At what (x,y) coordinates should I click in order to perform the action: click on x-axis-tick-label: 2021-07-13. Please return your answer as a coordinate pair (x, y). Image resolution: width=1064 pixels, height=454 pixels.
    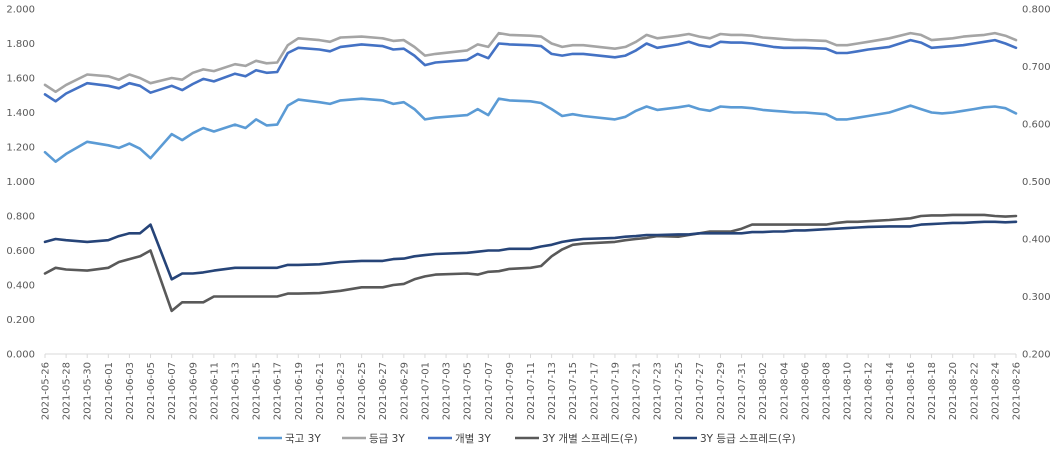
    Looking at the image, I should click on (552, 391).